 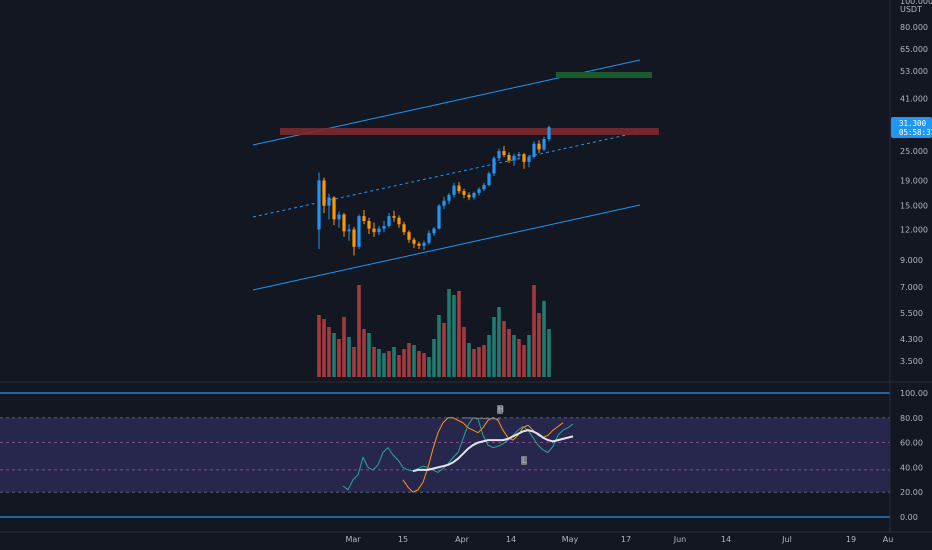 What do you see at coordinates (353, 539) in the screenshot?
I see `time-tick-label: Mar` at bounding box center [353, 539].